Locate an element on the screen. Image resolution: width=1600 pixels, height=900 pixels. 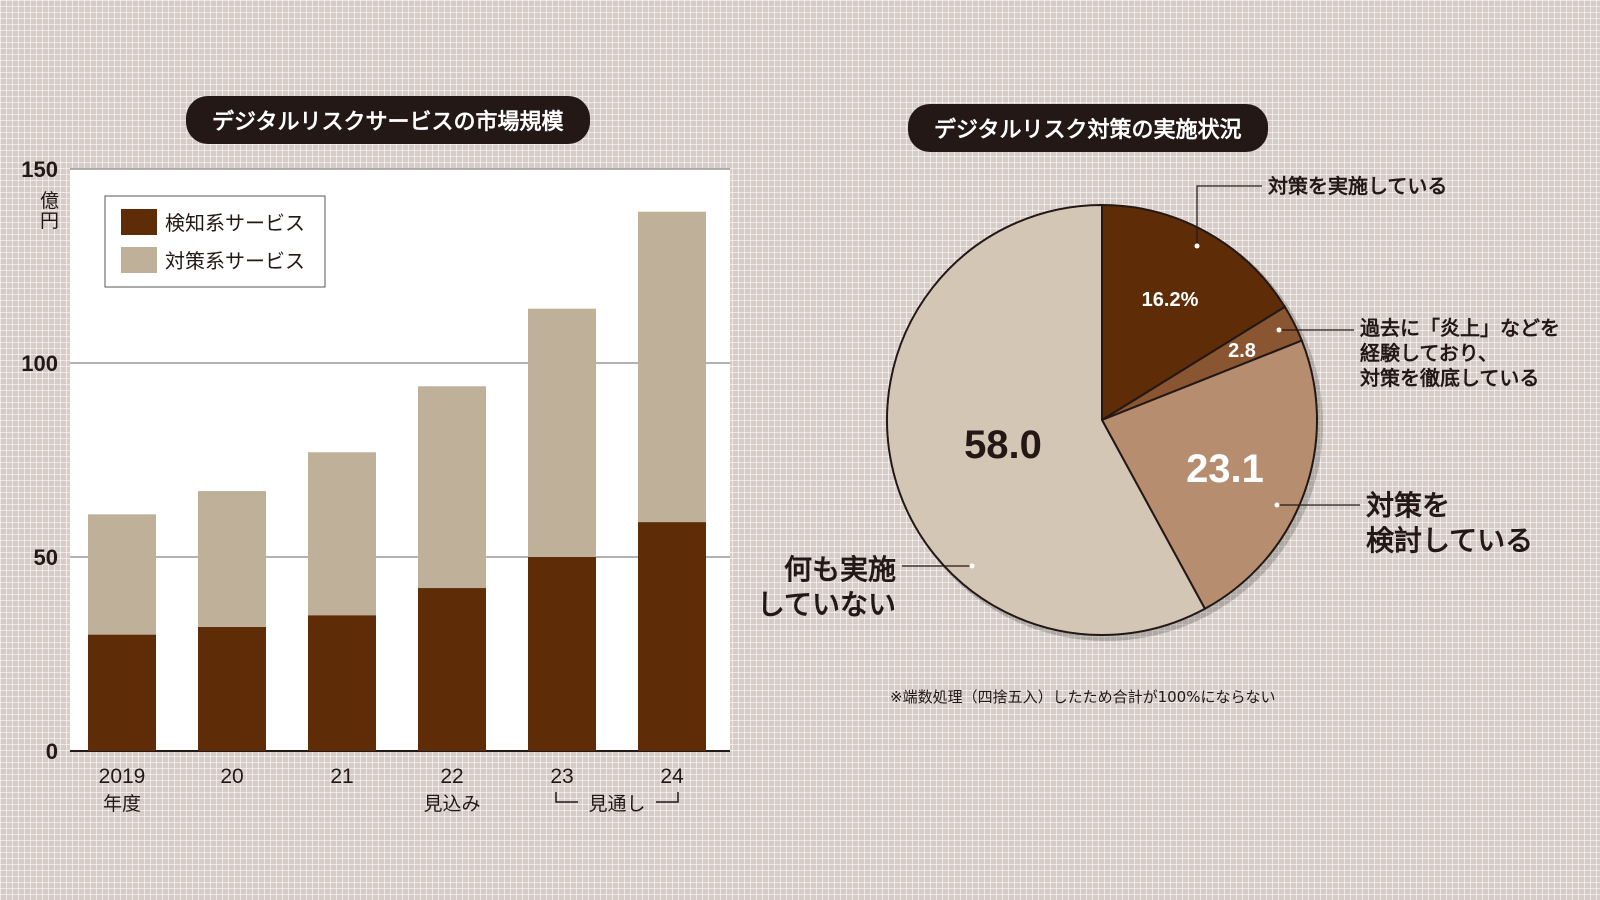
x-tick-label: 23 is located at coordinates (561, 776).